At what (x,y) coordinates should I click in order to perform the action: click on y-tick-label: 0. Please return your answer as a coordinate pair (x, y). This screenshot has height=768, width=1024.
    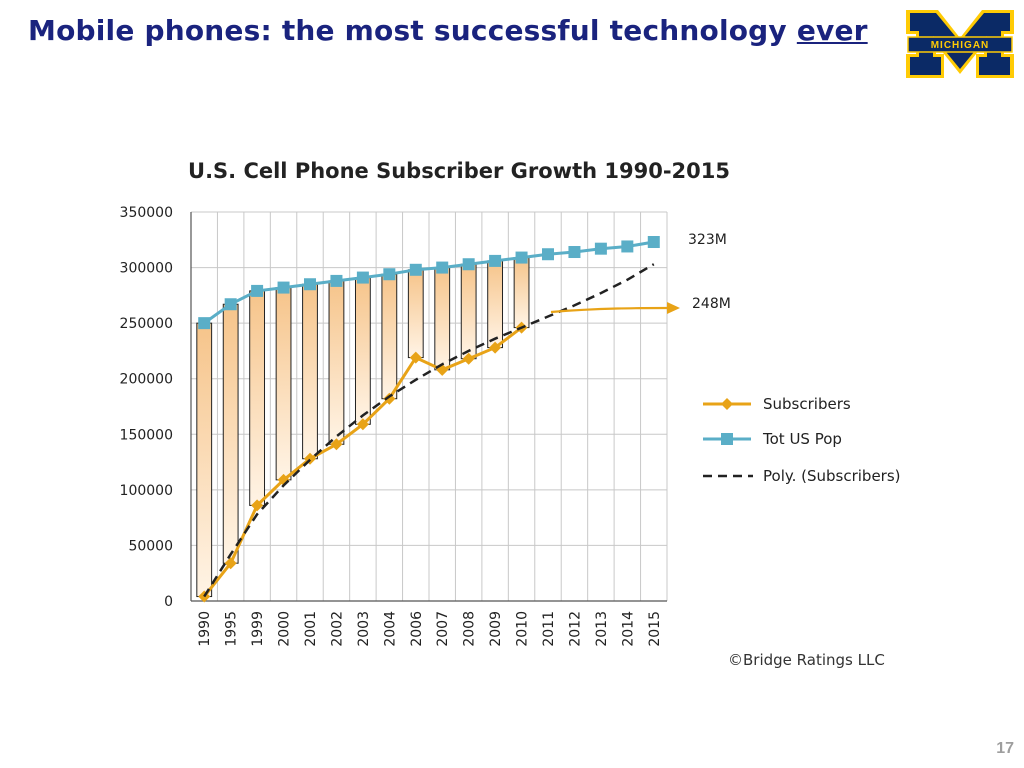
    Looking at the image, I should click on (168, 602).